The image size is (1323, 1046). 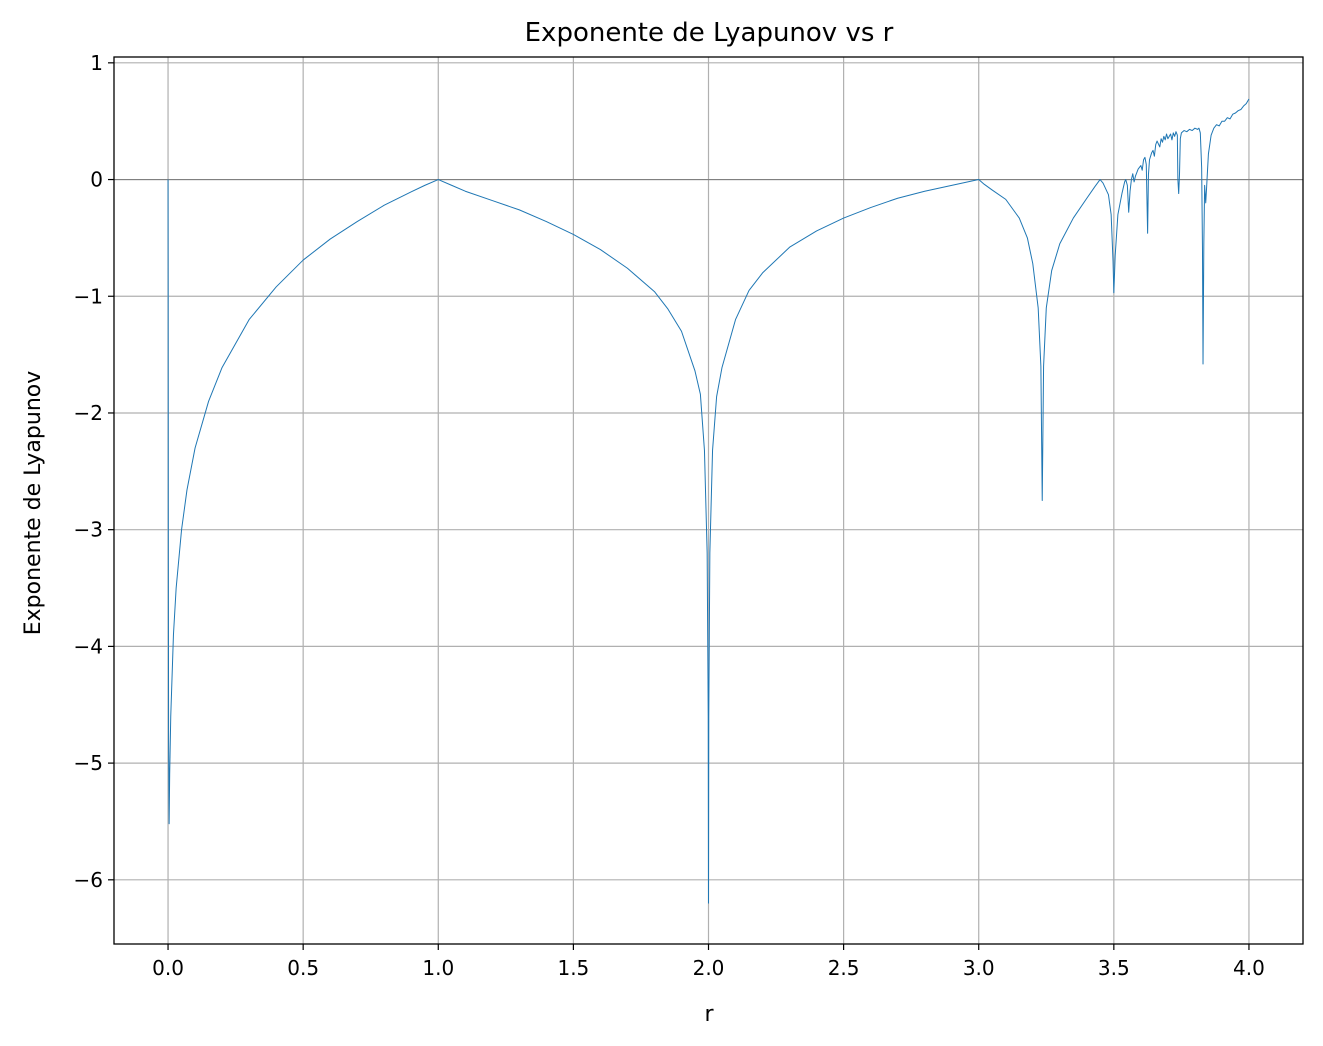 What do you see at coordinates (573, 968) in the screenshot?
I see `x-tick-label: 1.5` at bounding box center [573, 968].